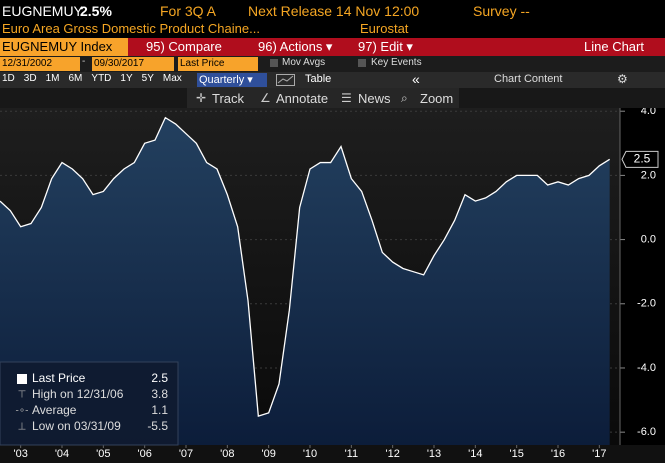 Image resolution: width=665 pixels, height=463 pixels. Describe the element at coordinates (384, 28) in the screenshot. I see `source: Eurostat` at that location.